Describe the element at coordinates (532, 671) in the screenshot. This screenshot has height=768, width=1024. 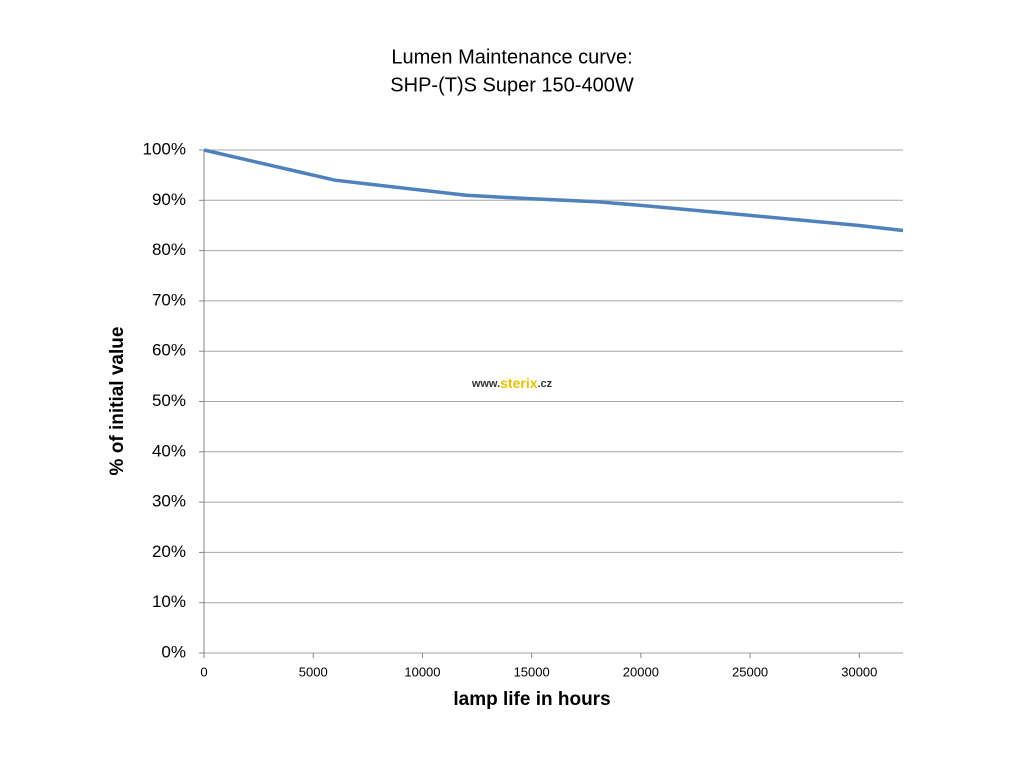
I see `x-tick-label: 15000` at that location.